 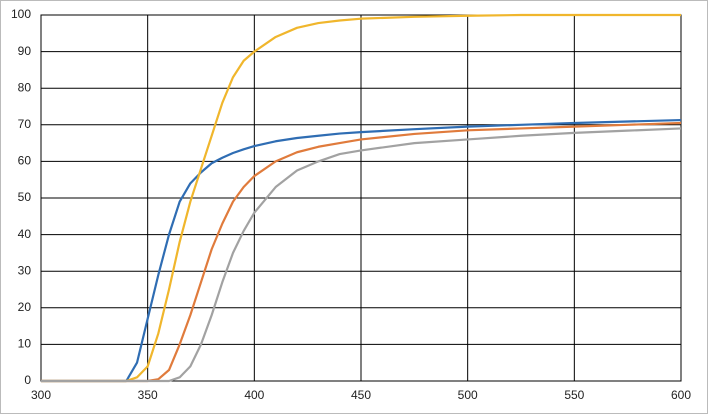 I want to click on x-tick-label: 400, so click(x=254, y=395).